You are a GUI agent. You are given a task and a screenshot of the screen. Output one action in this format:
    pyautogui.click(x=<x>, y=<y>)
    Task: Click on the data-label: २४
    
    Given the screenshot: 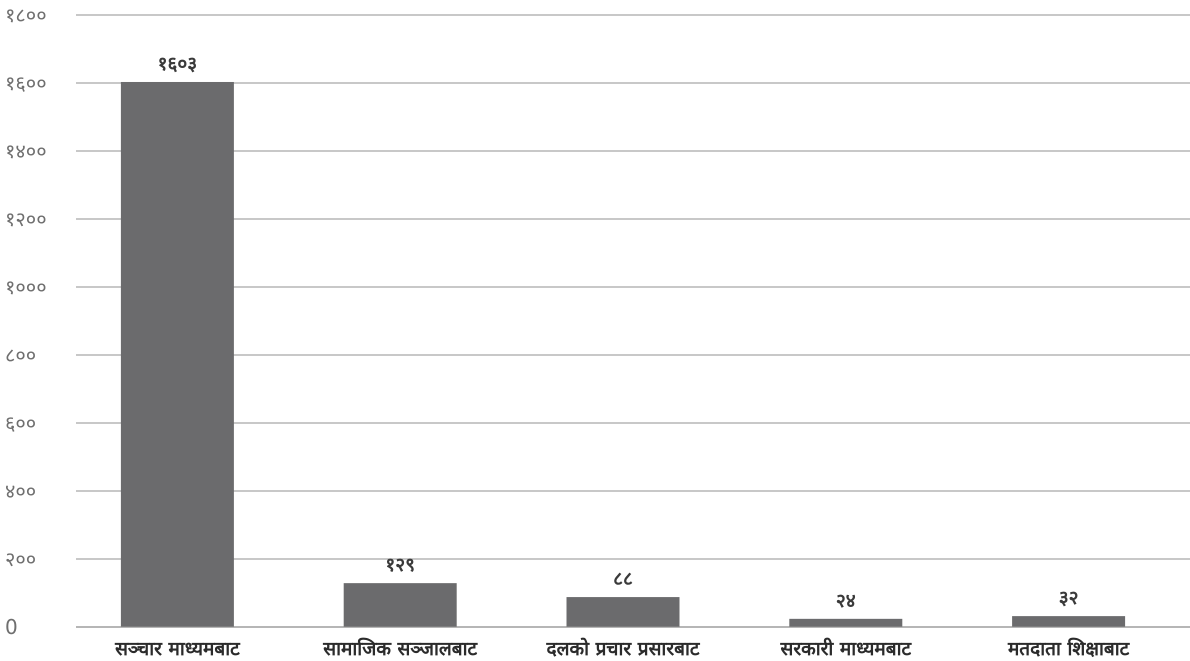 What is the action you would take?
    pyautogui.click(x=846, y=601)
    